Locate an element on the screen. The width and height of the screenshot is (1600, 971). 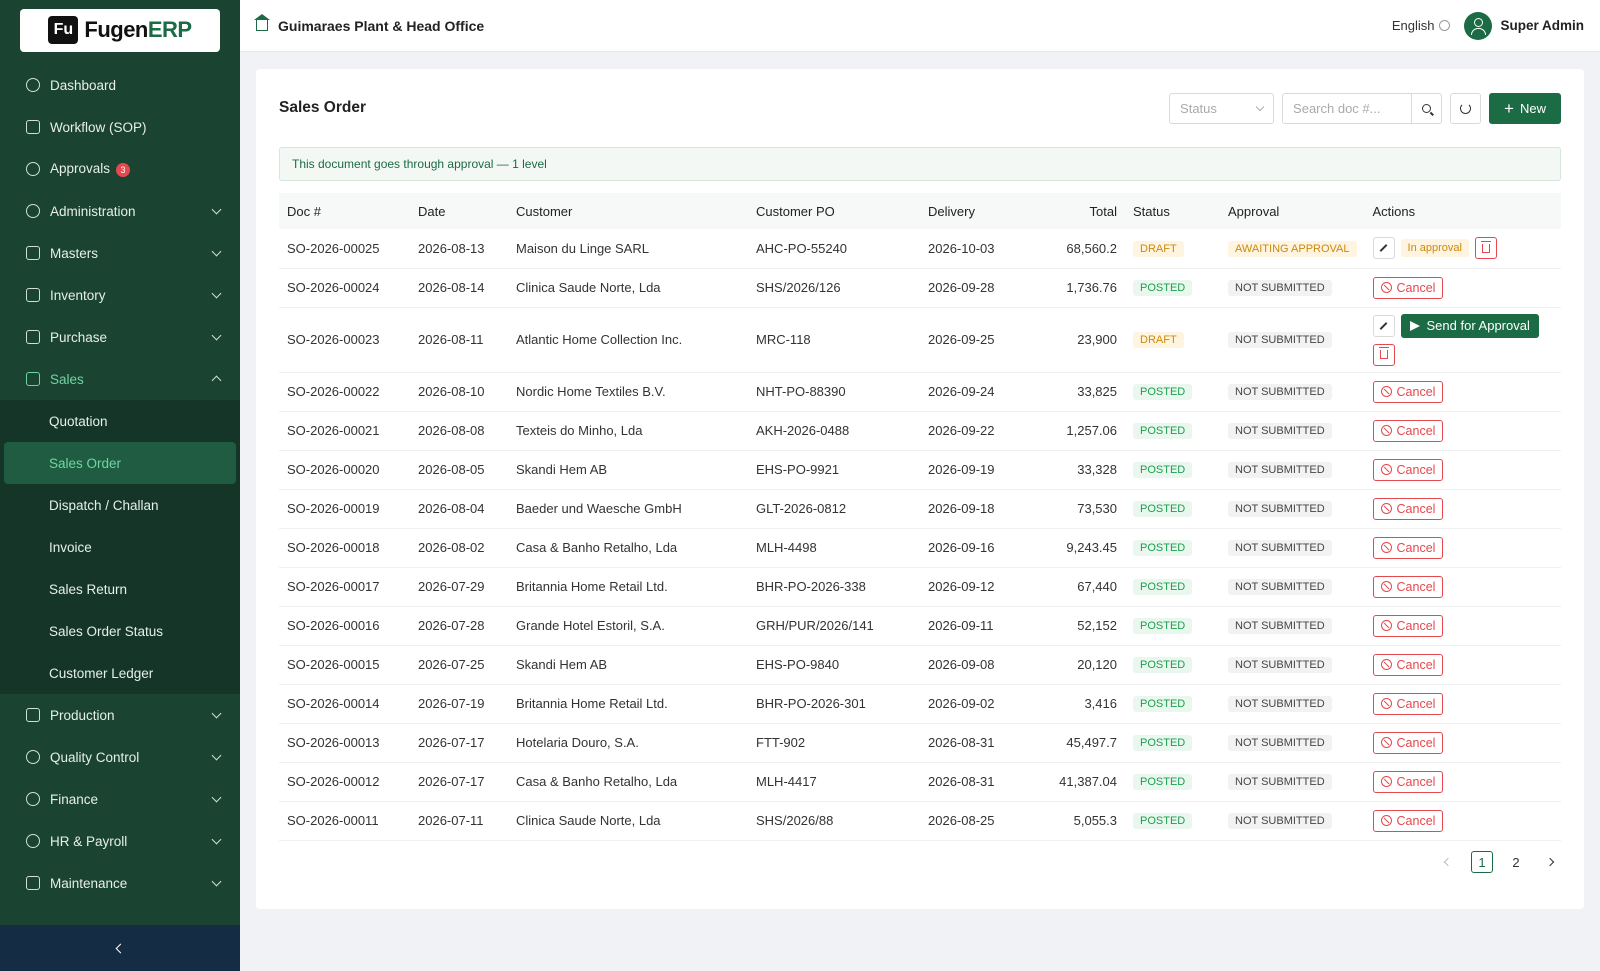
cell-customer-po: SHS/2026/126 is located at coordinates (834, 288).